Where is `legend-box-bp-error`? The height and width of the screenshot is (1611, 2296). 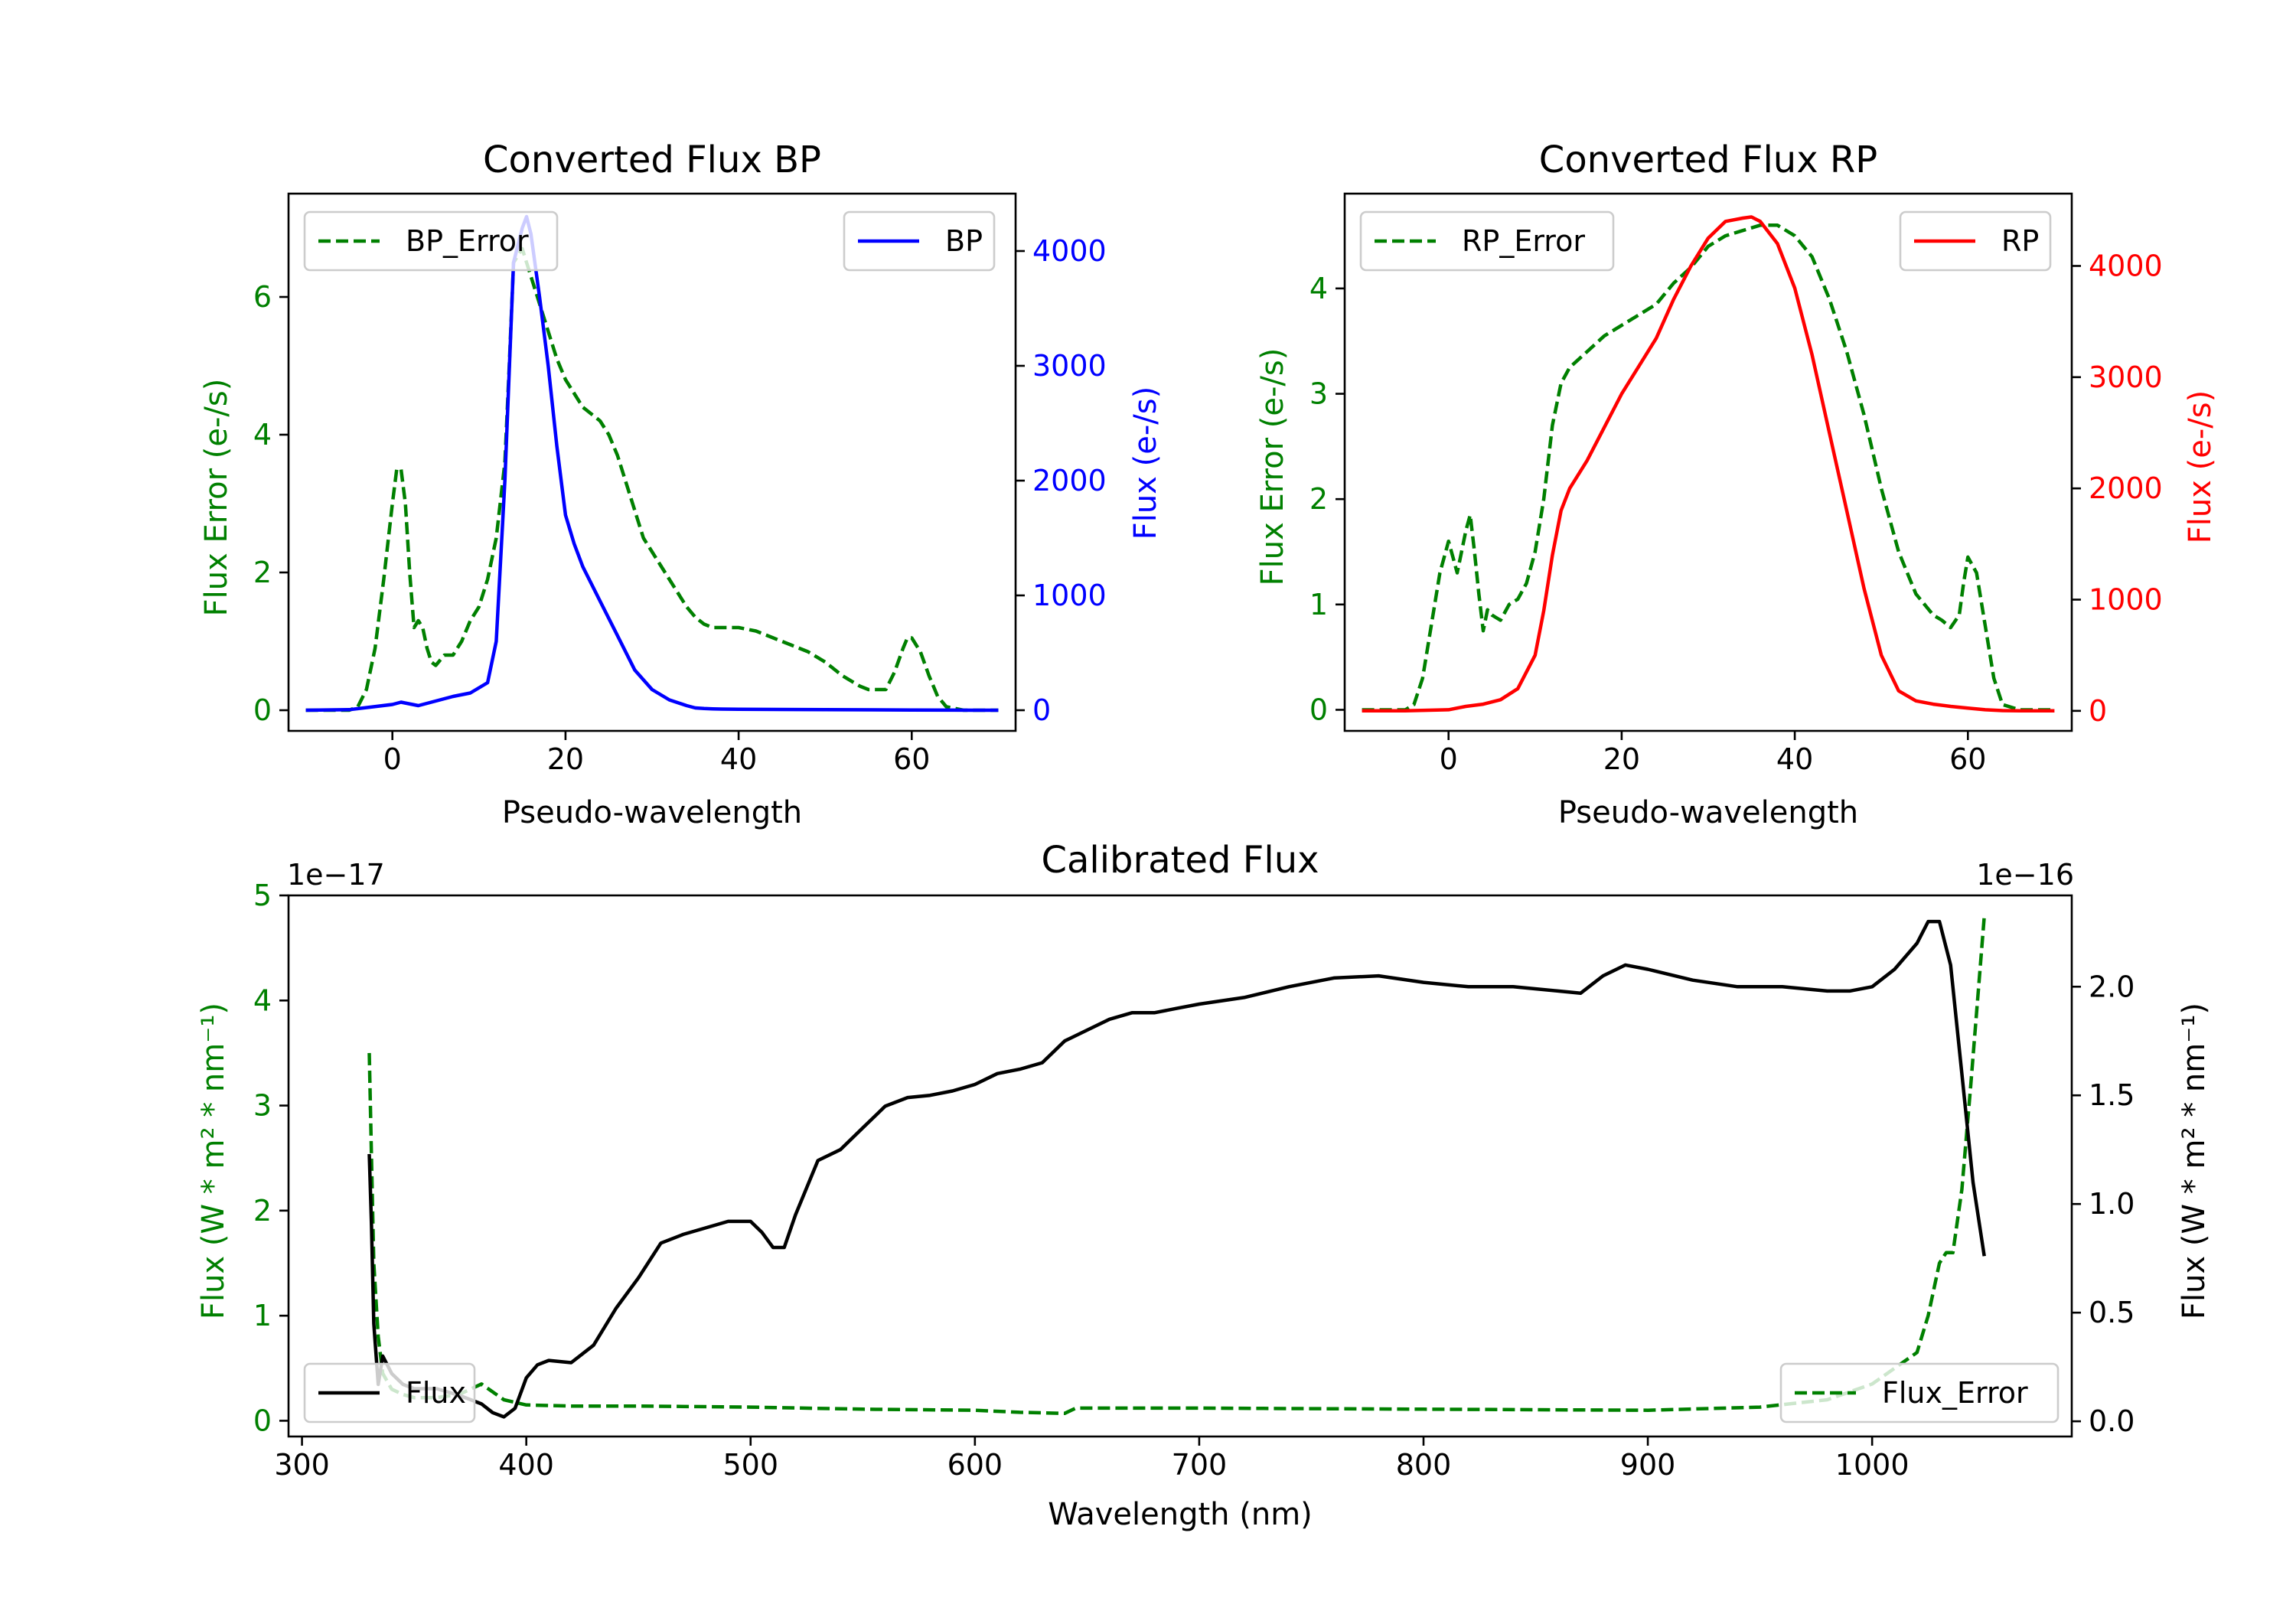 legend-box-bp-error is located at coordinates (431, 241).